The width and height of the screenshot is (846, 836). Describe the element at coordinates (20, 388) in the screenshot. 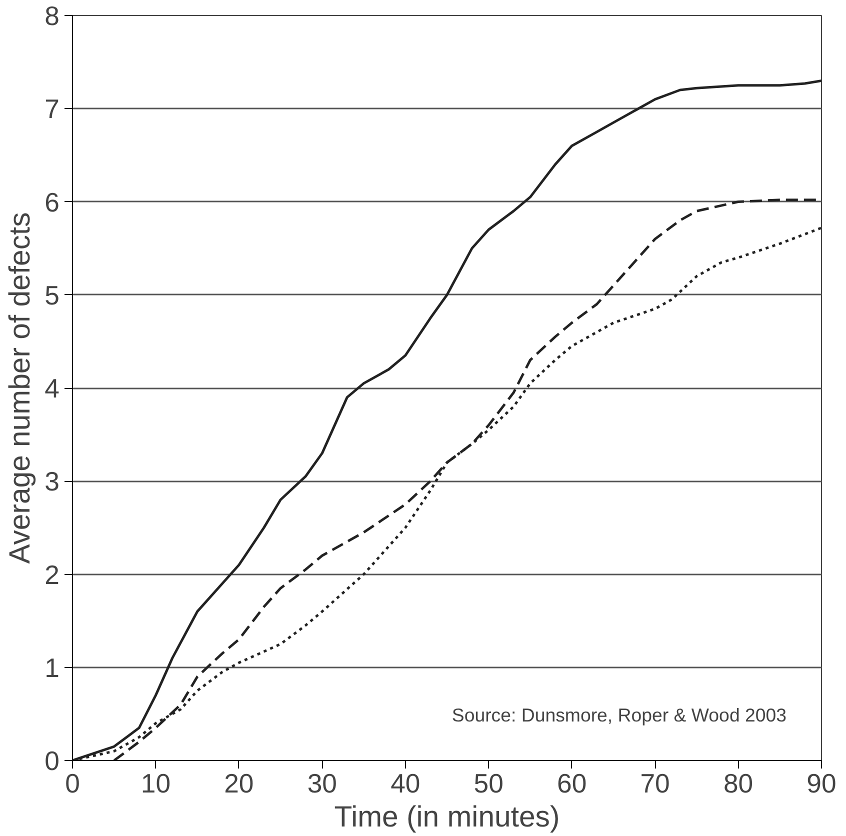

I see `y-axis-title: Average number of defects` at that location.